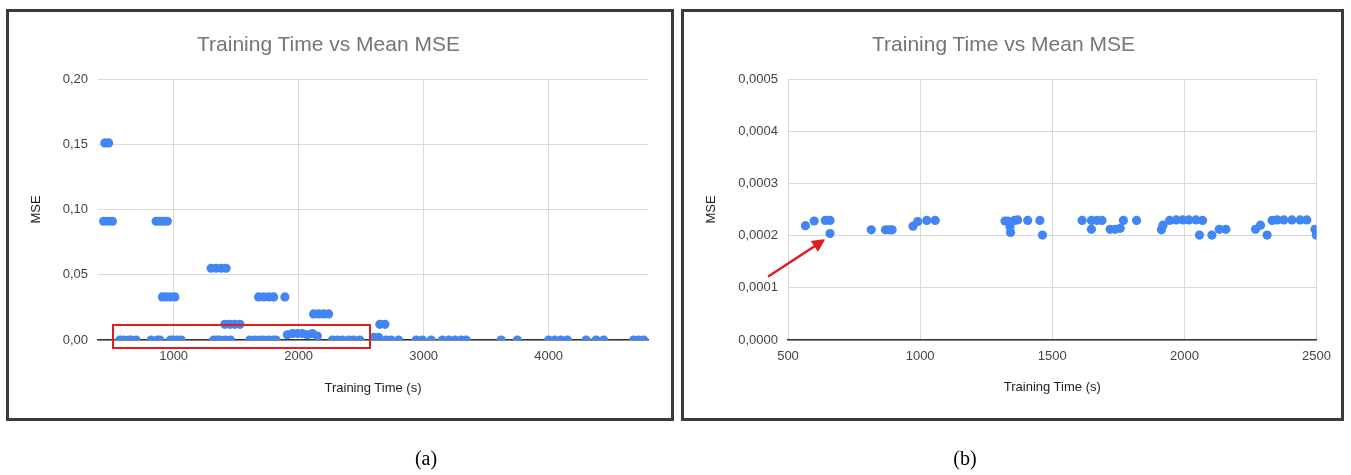 The height and width of the screenshot is (475, 1351). What do you see at coordinates (75, 143) in the screenshot?
I see `y-tick-label: 0,15` at bounding box center [75, 143].